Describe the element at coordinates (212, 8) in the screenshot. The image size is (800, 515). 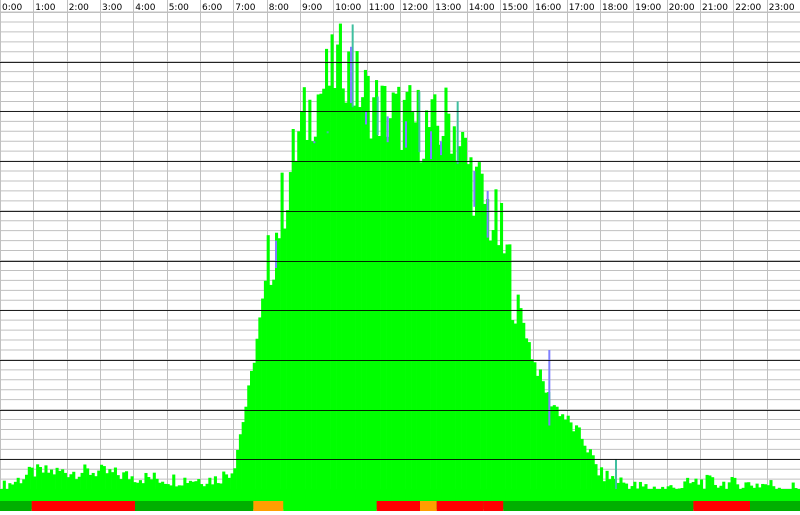
I see `x-tick-label: 6:00` at that location.